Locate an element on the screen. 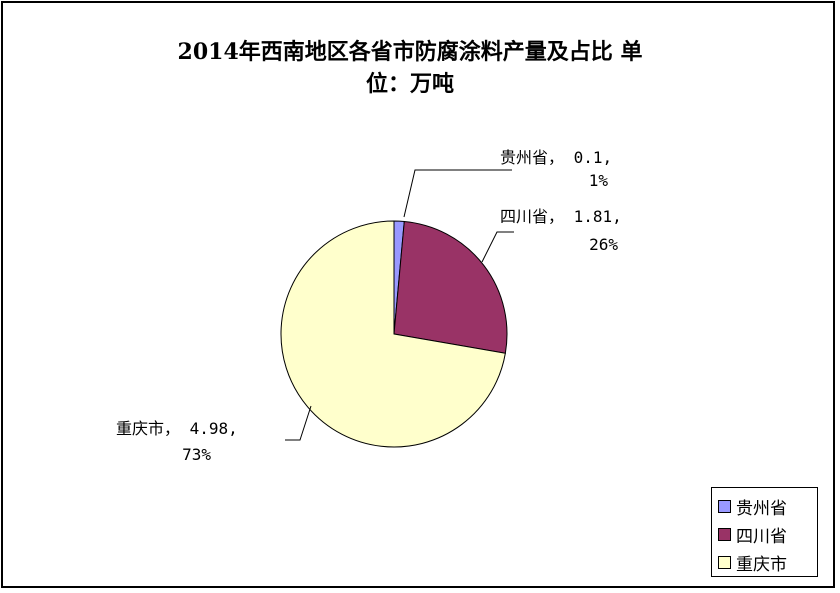 This screenshot has height=593, width=840. chart-title-line-2: 位：万吨 is located at coordinates (409, 84).